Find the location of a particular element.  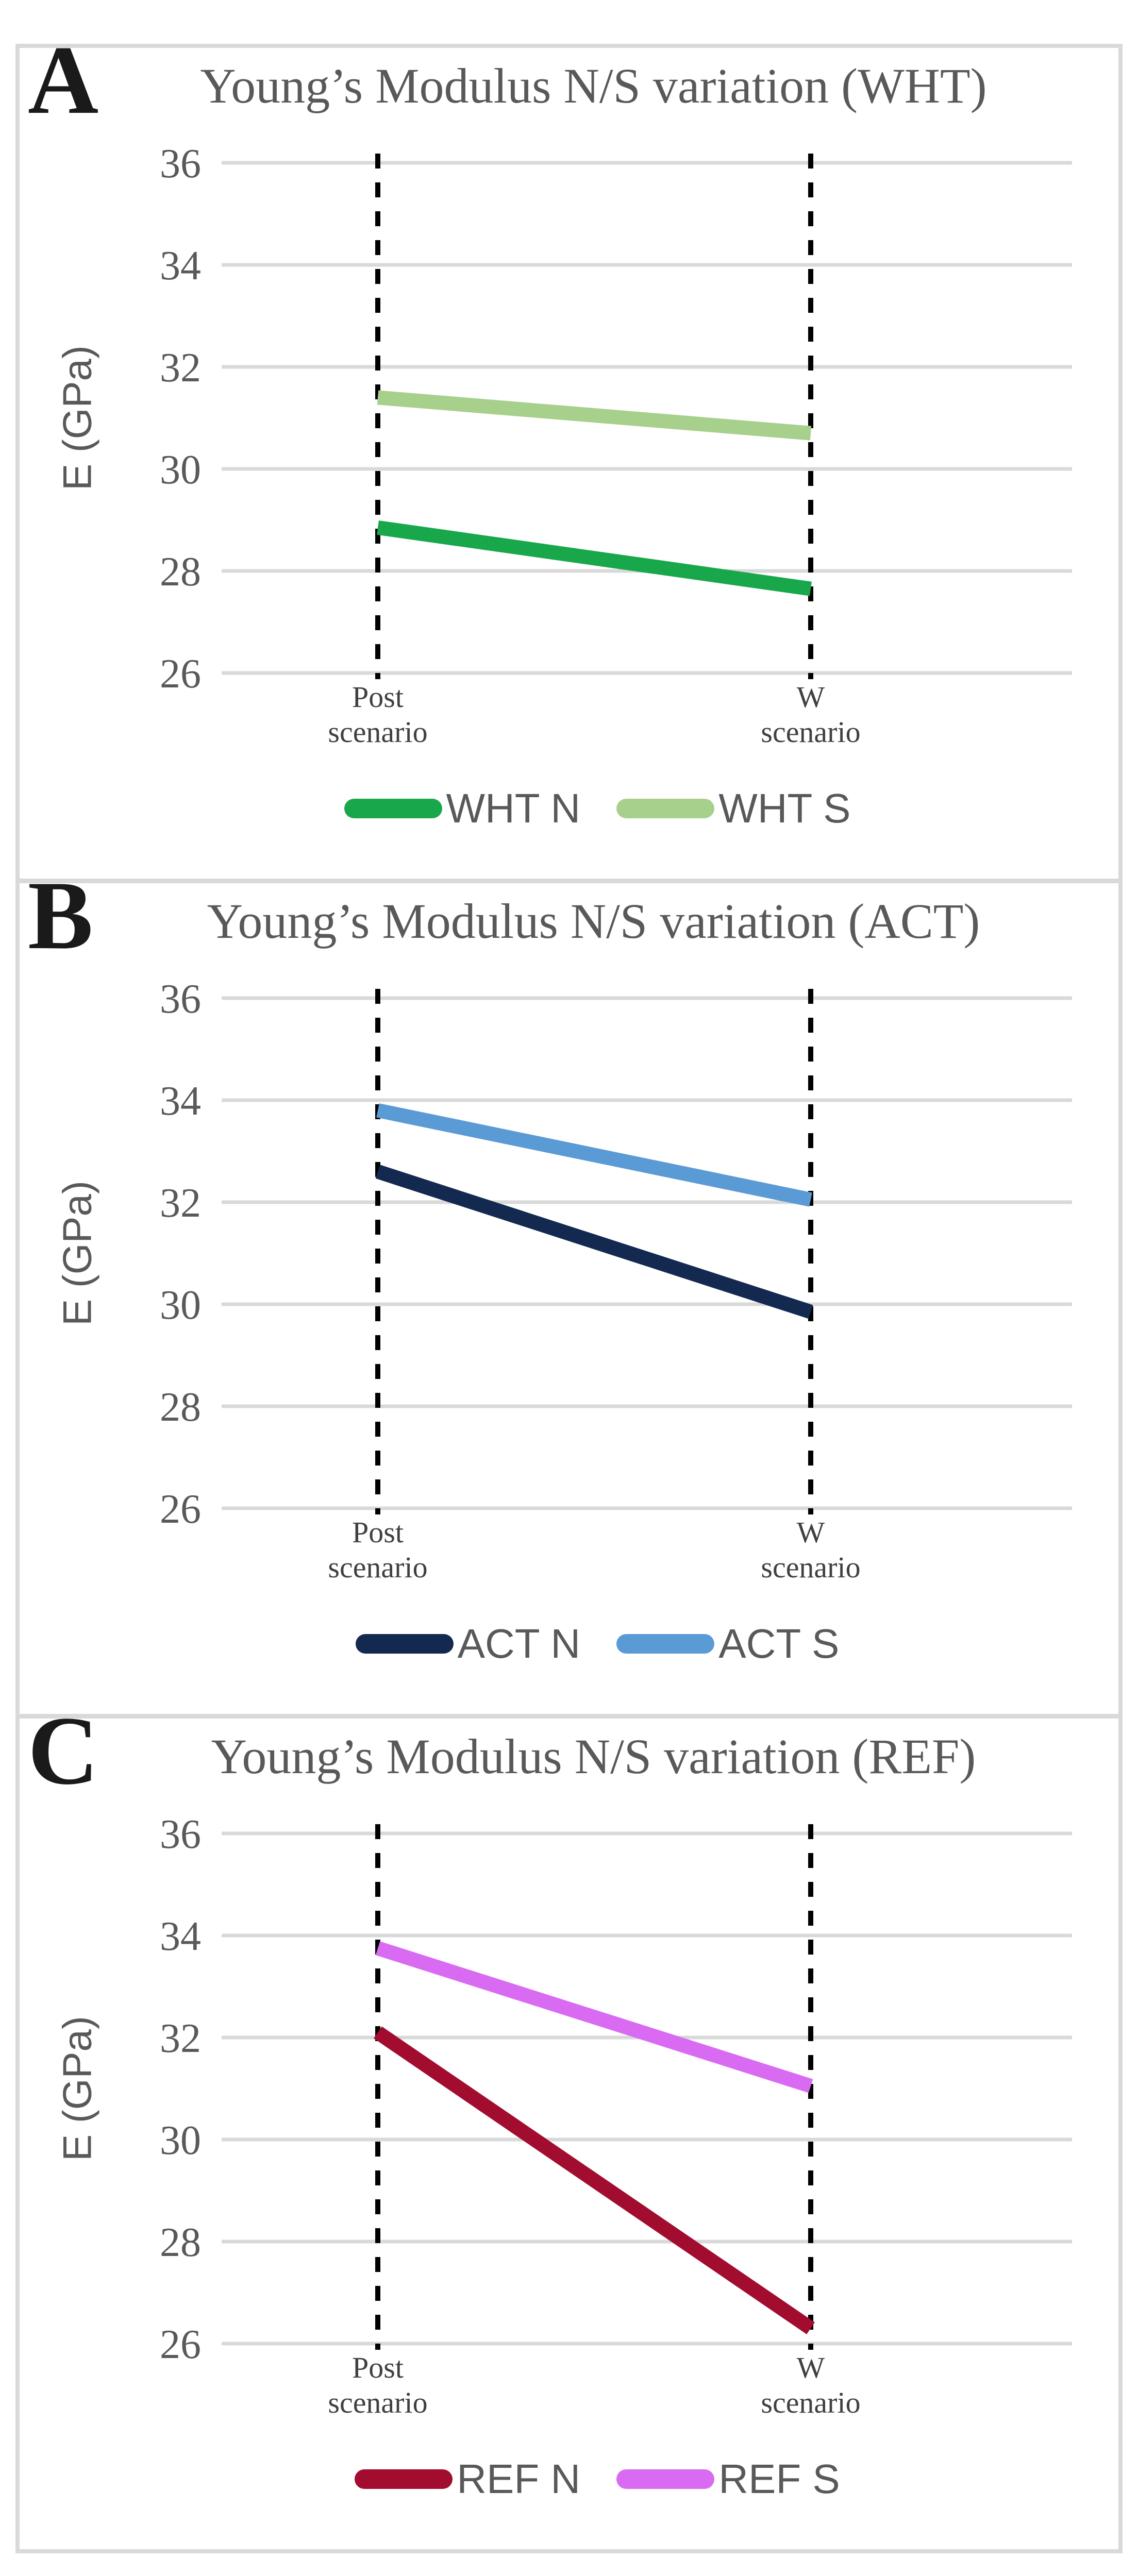

legend-marker-act-n is located at coordinates (404, 1644).